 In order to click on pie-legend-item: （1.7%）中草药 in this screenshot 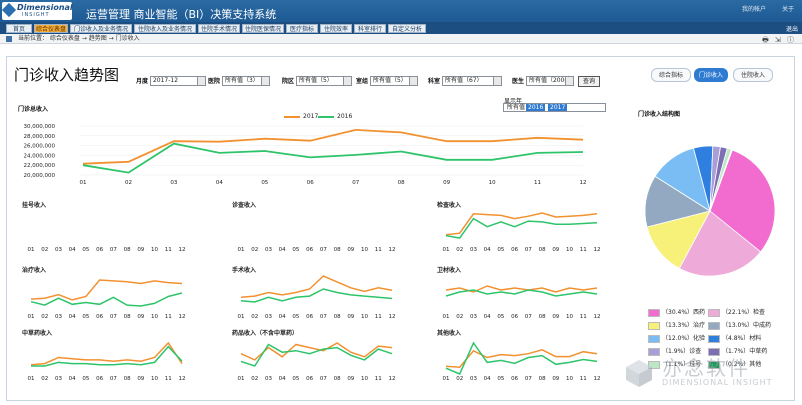, I will do `click(737, 351)`.